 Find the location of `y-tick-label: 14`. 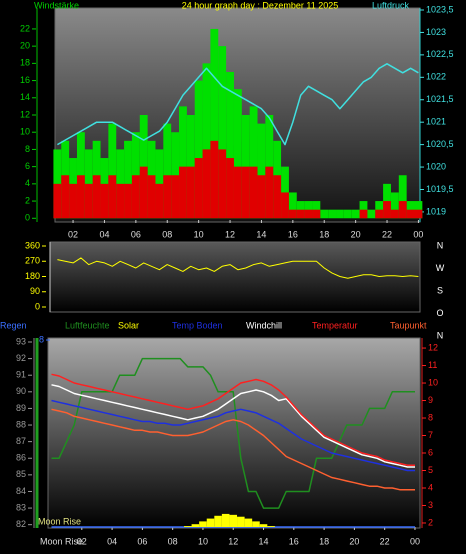

y-tick-label: 14 is located at coordinates (25, 97).